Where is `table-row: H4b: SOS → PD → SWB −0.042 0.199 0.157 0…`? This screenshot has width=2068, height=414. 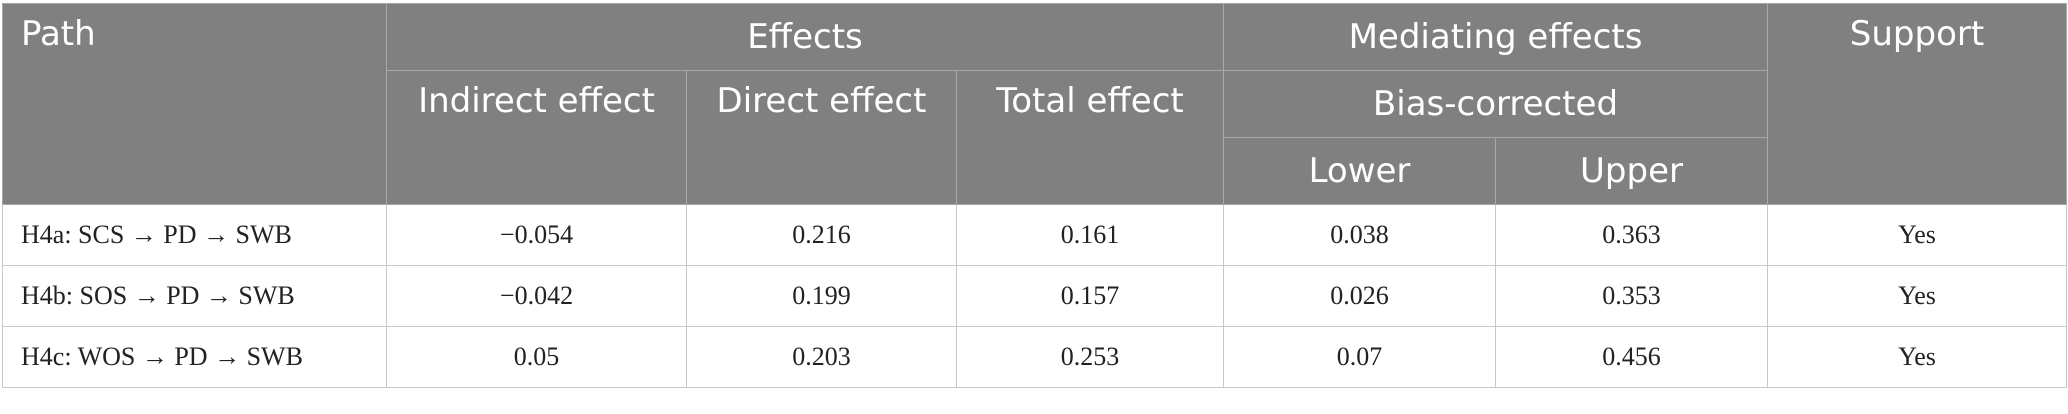 table-row: H4b: SOS → PD → SWB −0.042 0.199 0.157 0… is located at coordinates (1034, 296).